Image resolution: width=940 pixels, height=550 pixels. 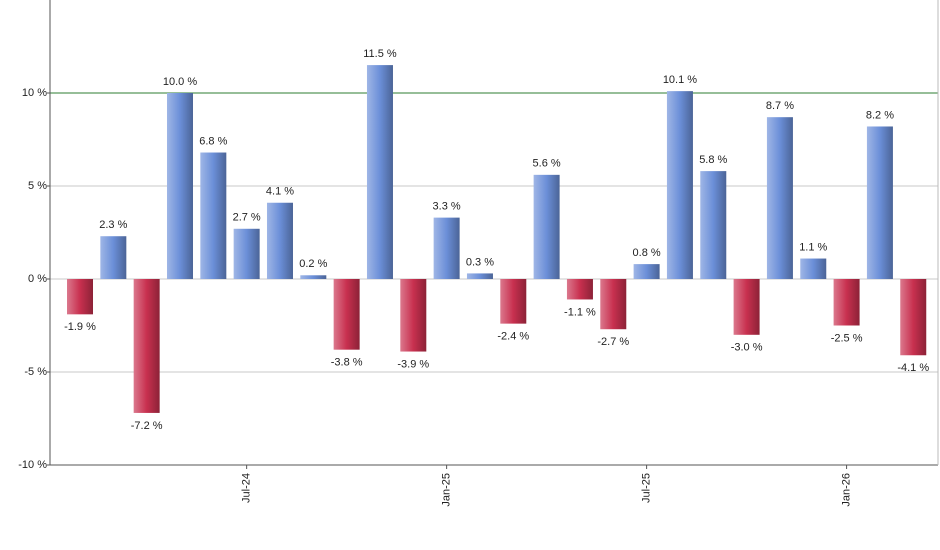 What do you see at coordinates (580, 312) in the screenshot?
I see `data-label: -1.1 %` at bounding box center [580, 312].